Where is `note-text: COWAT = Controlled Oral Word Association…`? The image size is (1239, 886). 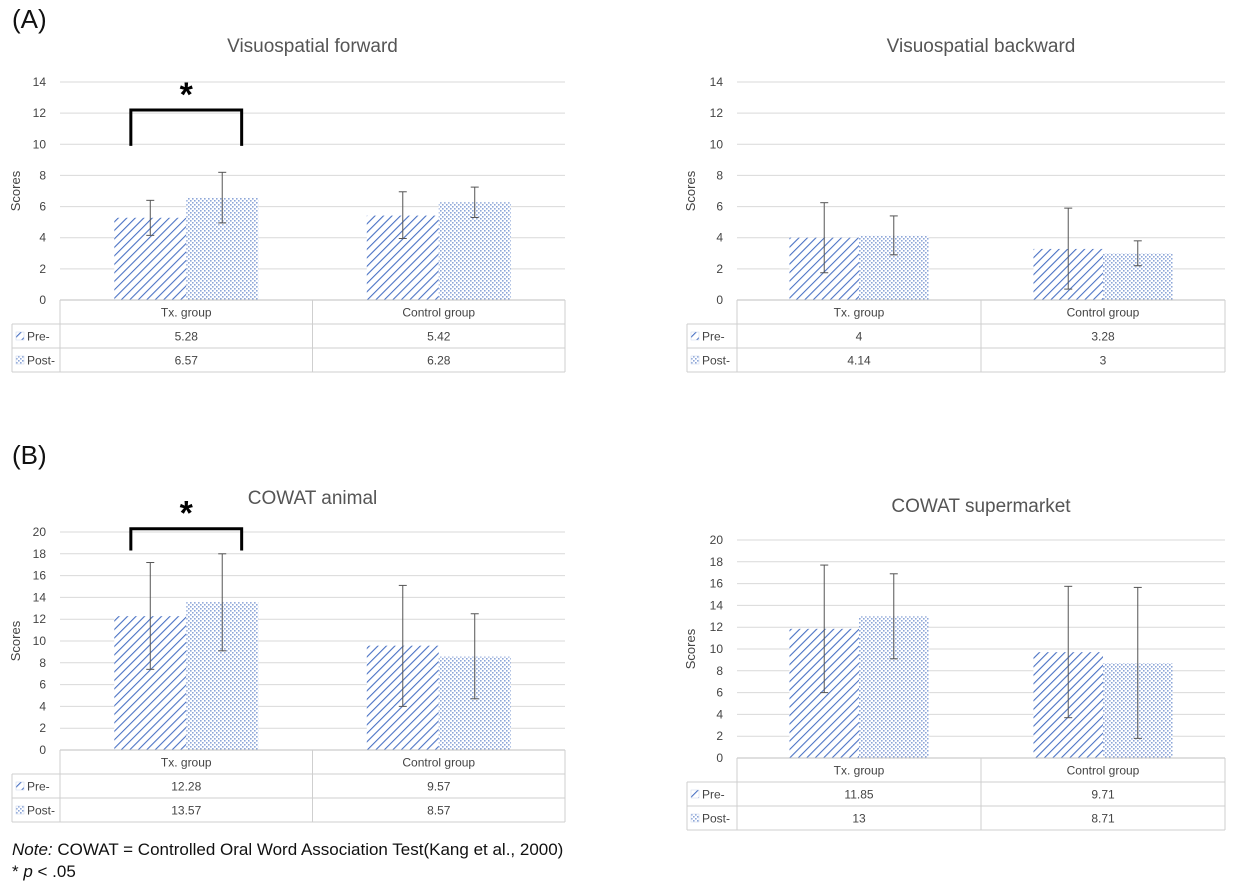
note-text: COWAT = Controlled Oral Word Association… is located at coordinates (308, 849).